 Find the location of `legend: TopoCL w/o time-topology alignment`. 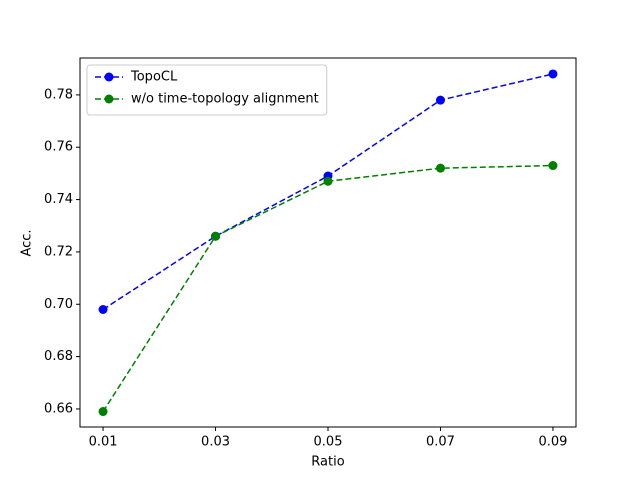

legend: TopoCL w/o time-topology alignment is located at coordinates (207, 90).